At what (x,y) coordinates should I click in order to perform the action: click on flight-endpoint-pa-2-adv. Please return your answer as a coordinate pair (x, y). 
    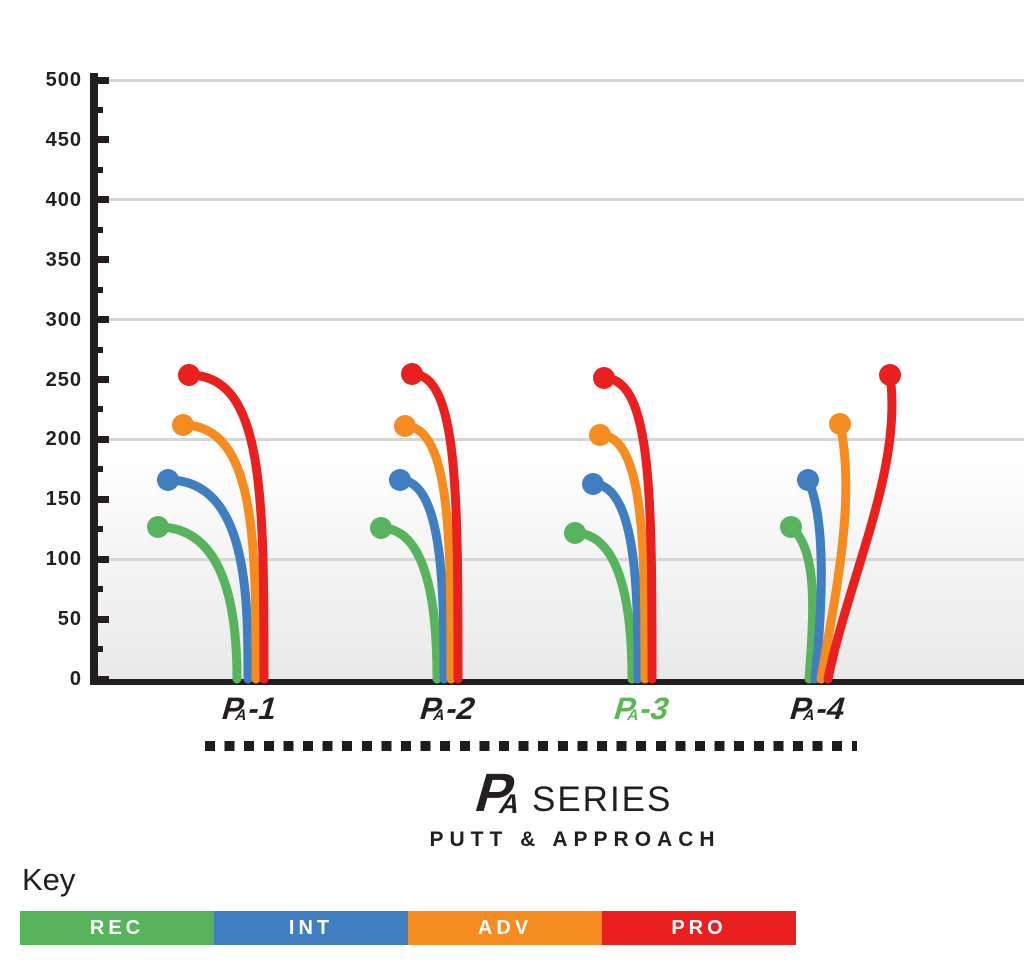
    Looking at the image, I should click on (405, 426).